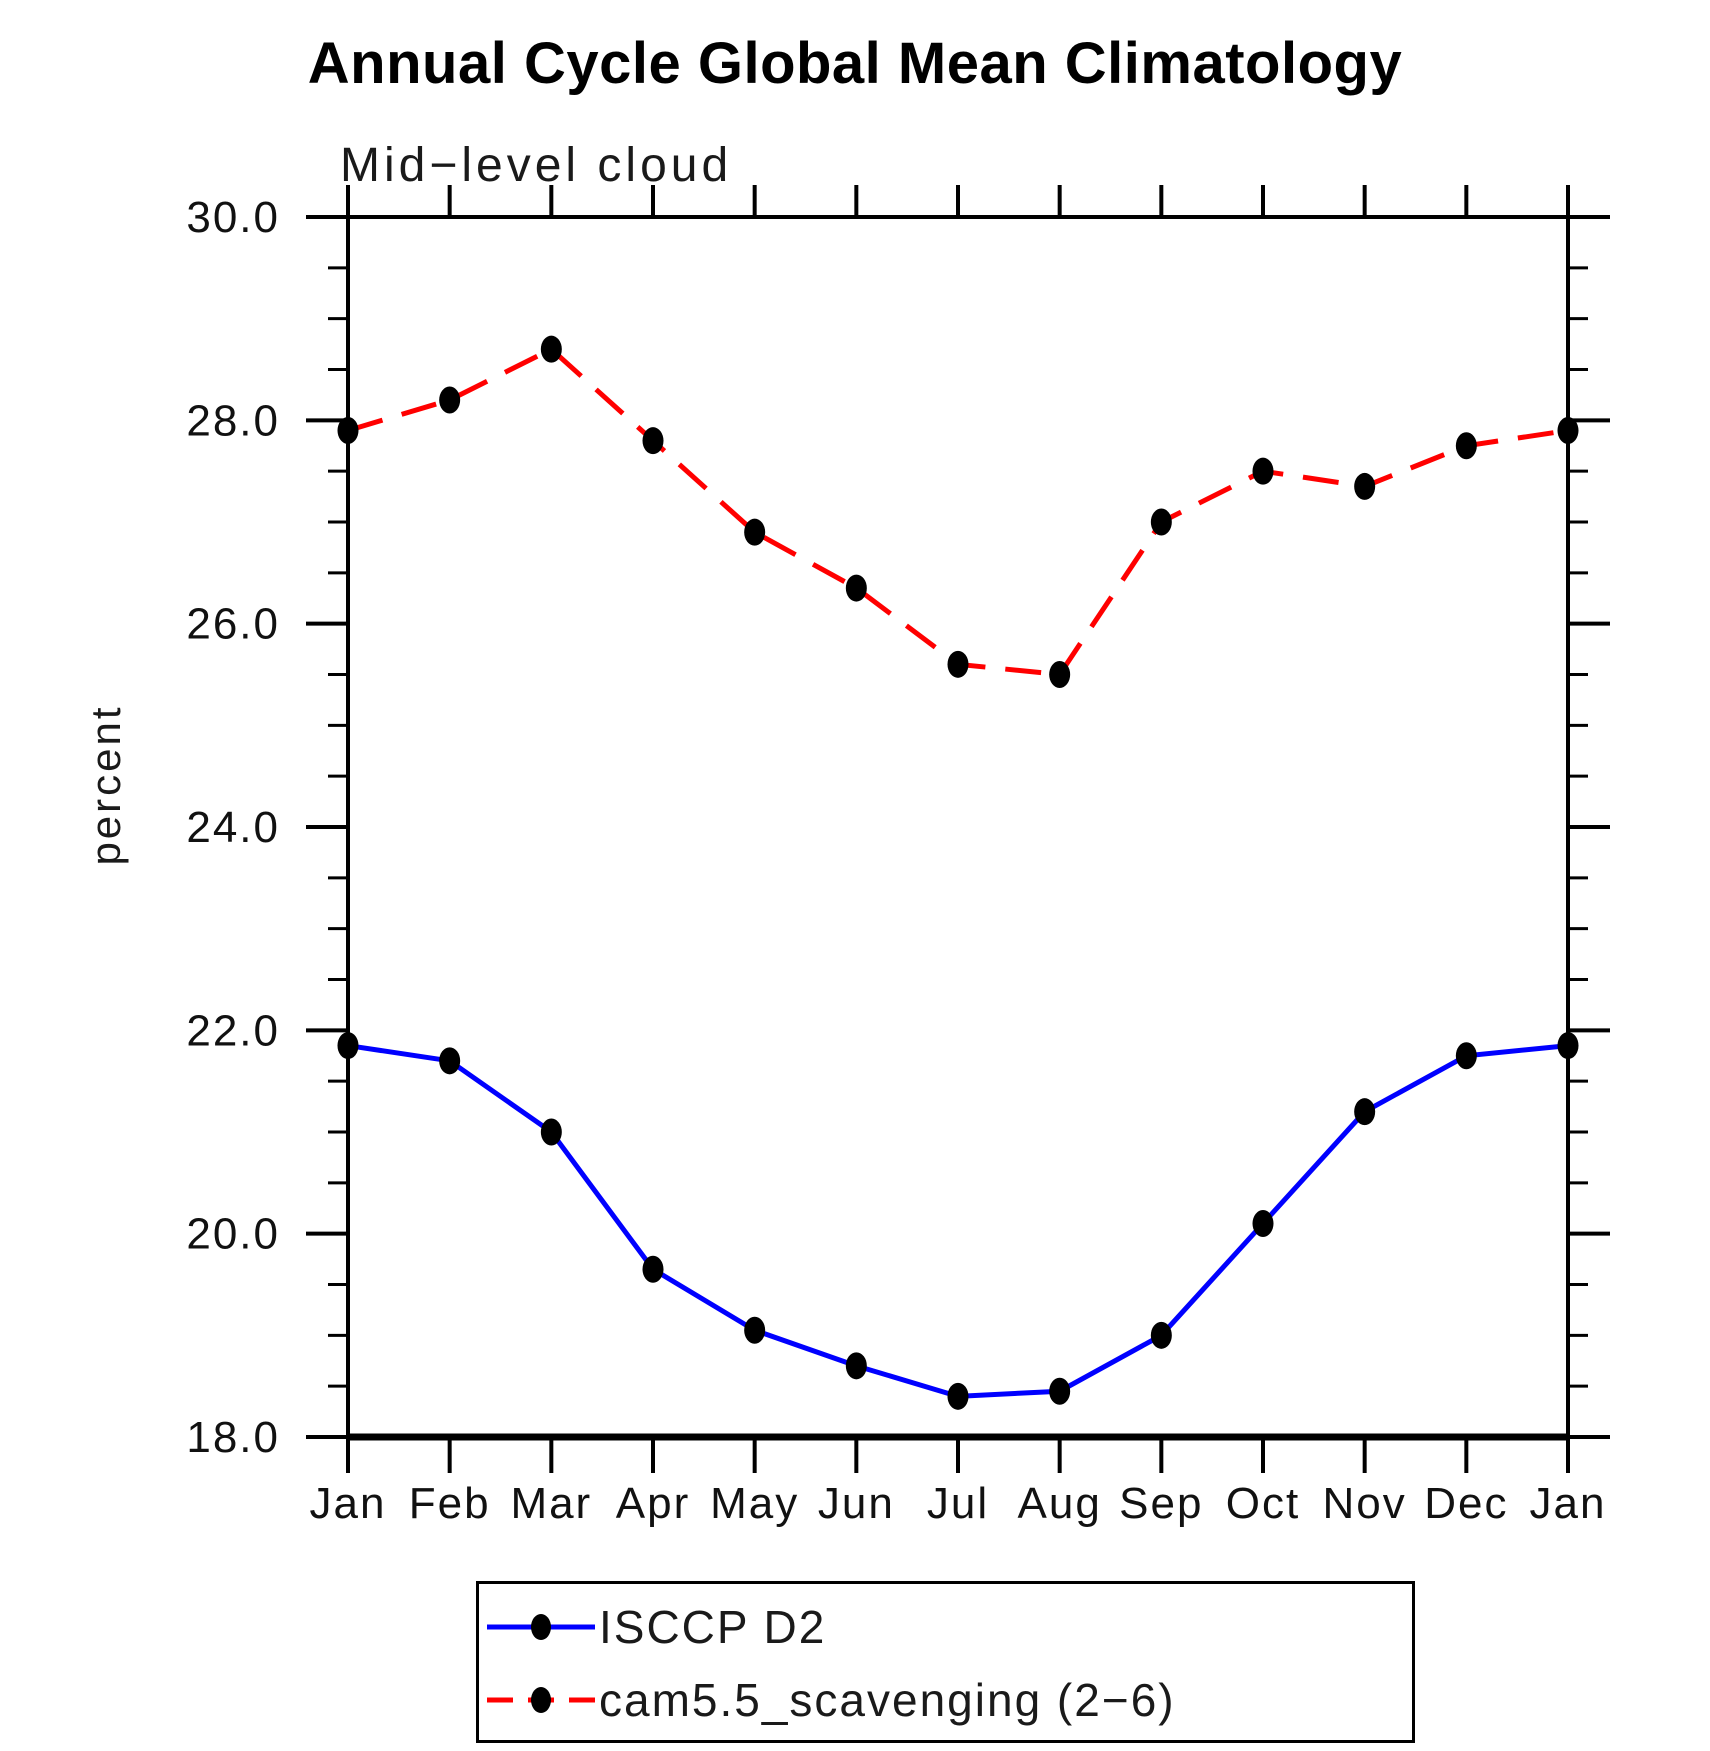  I want to click on data-point-1-Aug, so click(1060, 674).